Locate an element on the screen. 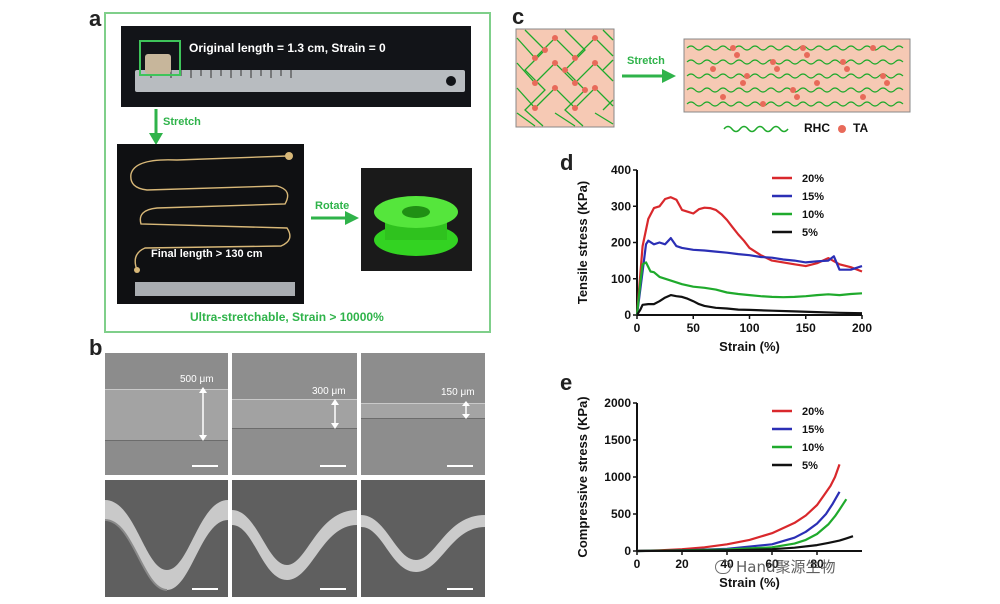  x-tick-label: 150 is located at coordinates (806, 328).